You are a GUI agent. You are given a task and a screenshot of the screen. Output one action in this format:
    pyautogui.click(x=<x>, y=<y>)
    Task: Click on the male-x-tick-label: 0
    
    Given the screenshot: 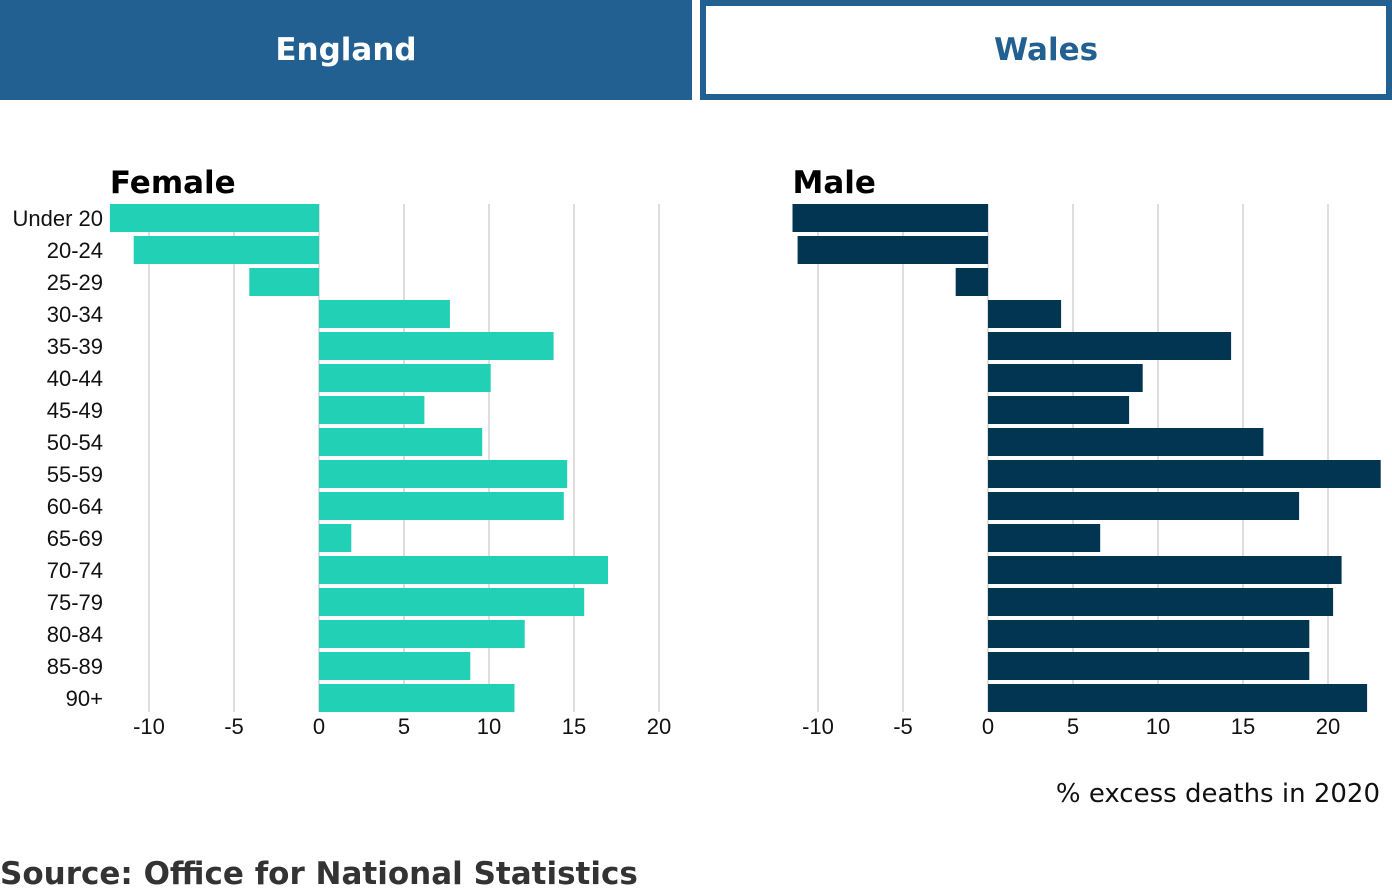 What is the action you would take?
    pyautogui.click(x=988, y=726)
    